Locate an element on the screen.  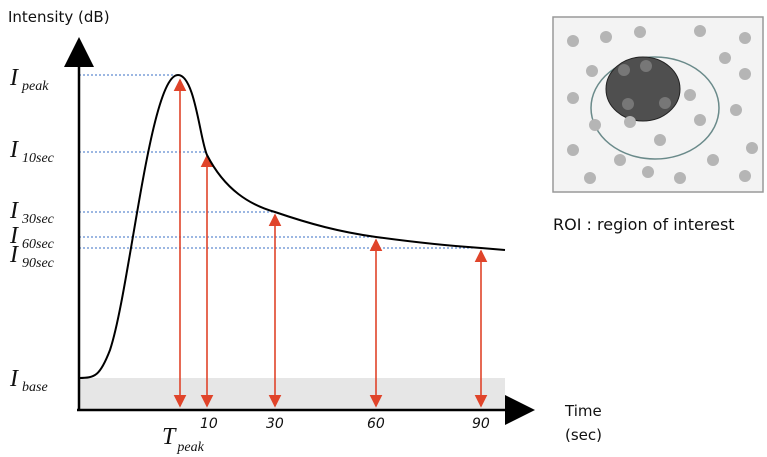
x-axis-label: (sec) is located at coordinates (583, 435).